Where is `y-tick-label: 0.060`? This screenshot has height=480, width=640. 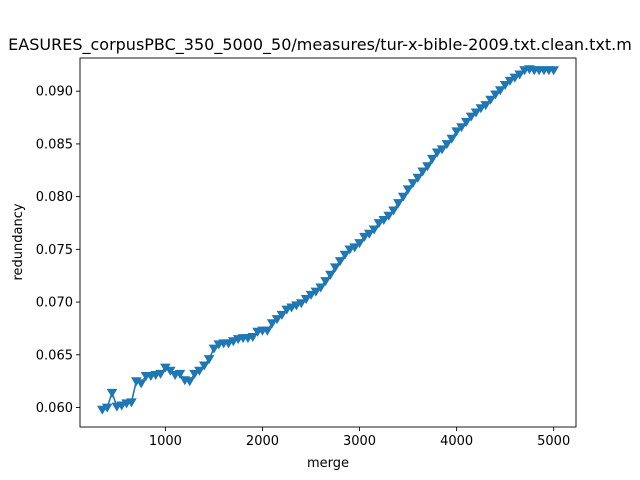
y-tick-label: 0.060 is located at coordinates (54, 408).